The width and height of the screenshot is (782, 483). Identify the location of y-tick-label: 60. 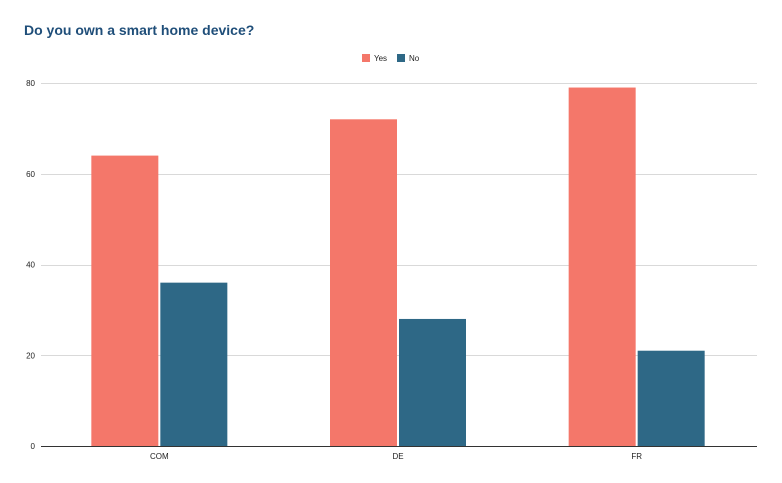
(30, 174).